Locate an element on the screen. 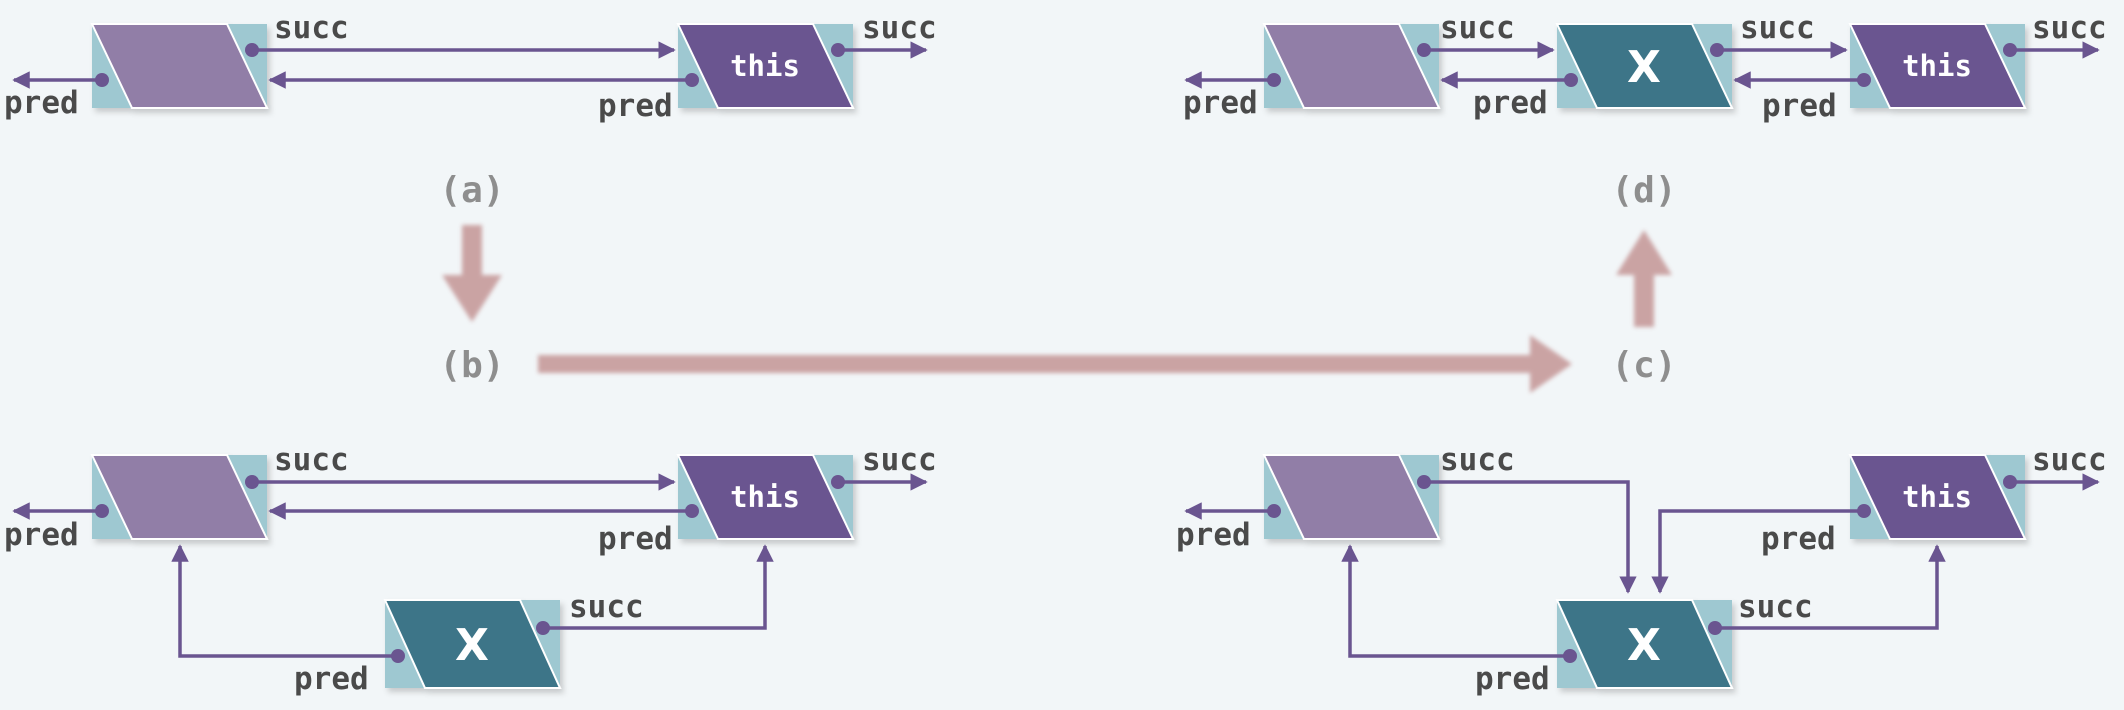  panel-a: this succ pred pred succ is located at coordinates (470, 67).